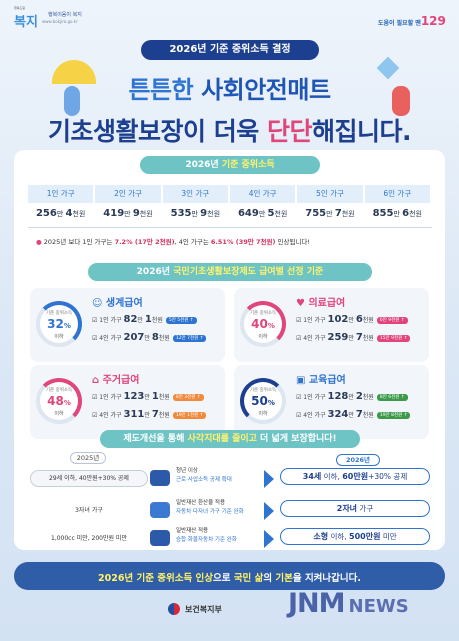 The image size is (459, 641). What do you see at coordinates (128, 213) in the screenshot?
I see `value-2: 419만 9천원` at bounding box center [128, 213].